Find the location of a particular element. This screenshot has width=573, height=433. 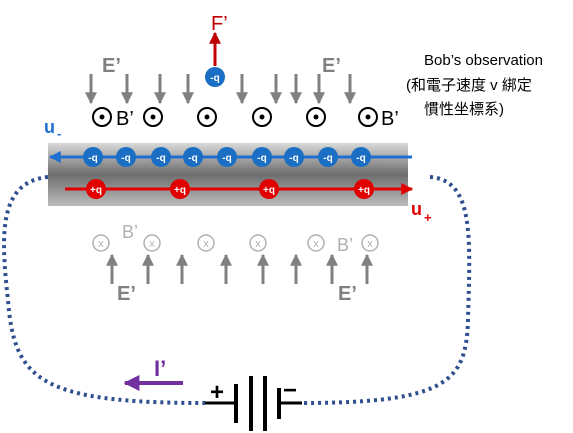

electron-row: -q -q -q -q -q -q -q -q -q is located at coordinates (227, 157).